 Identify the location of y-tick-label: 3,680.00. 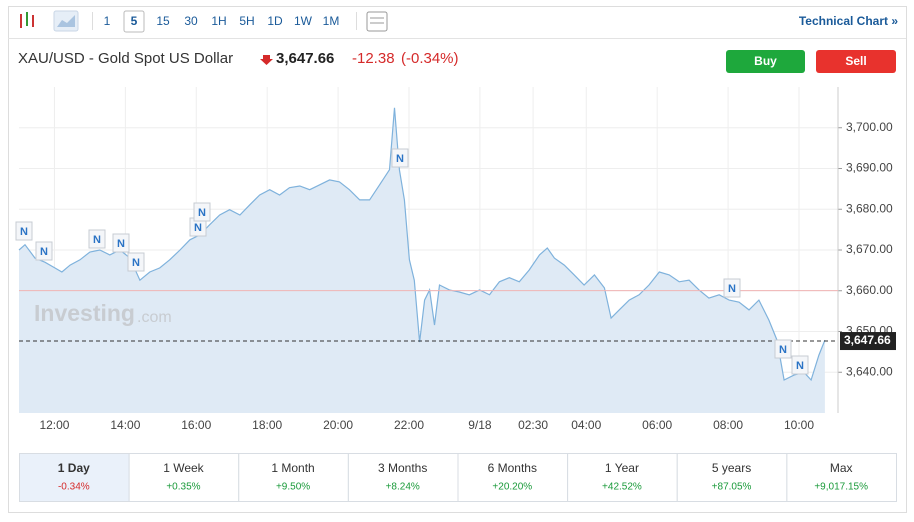
(869, 208).